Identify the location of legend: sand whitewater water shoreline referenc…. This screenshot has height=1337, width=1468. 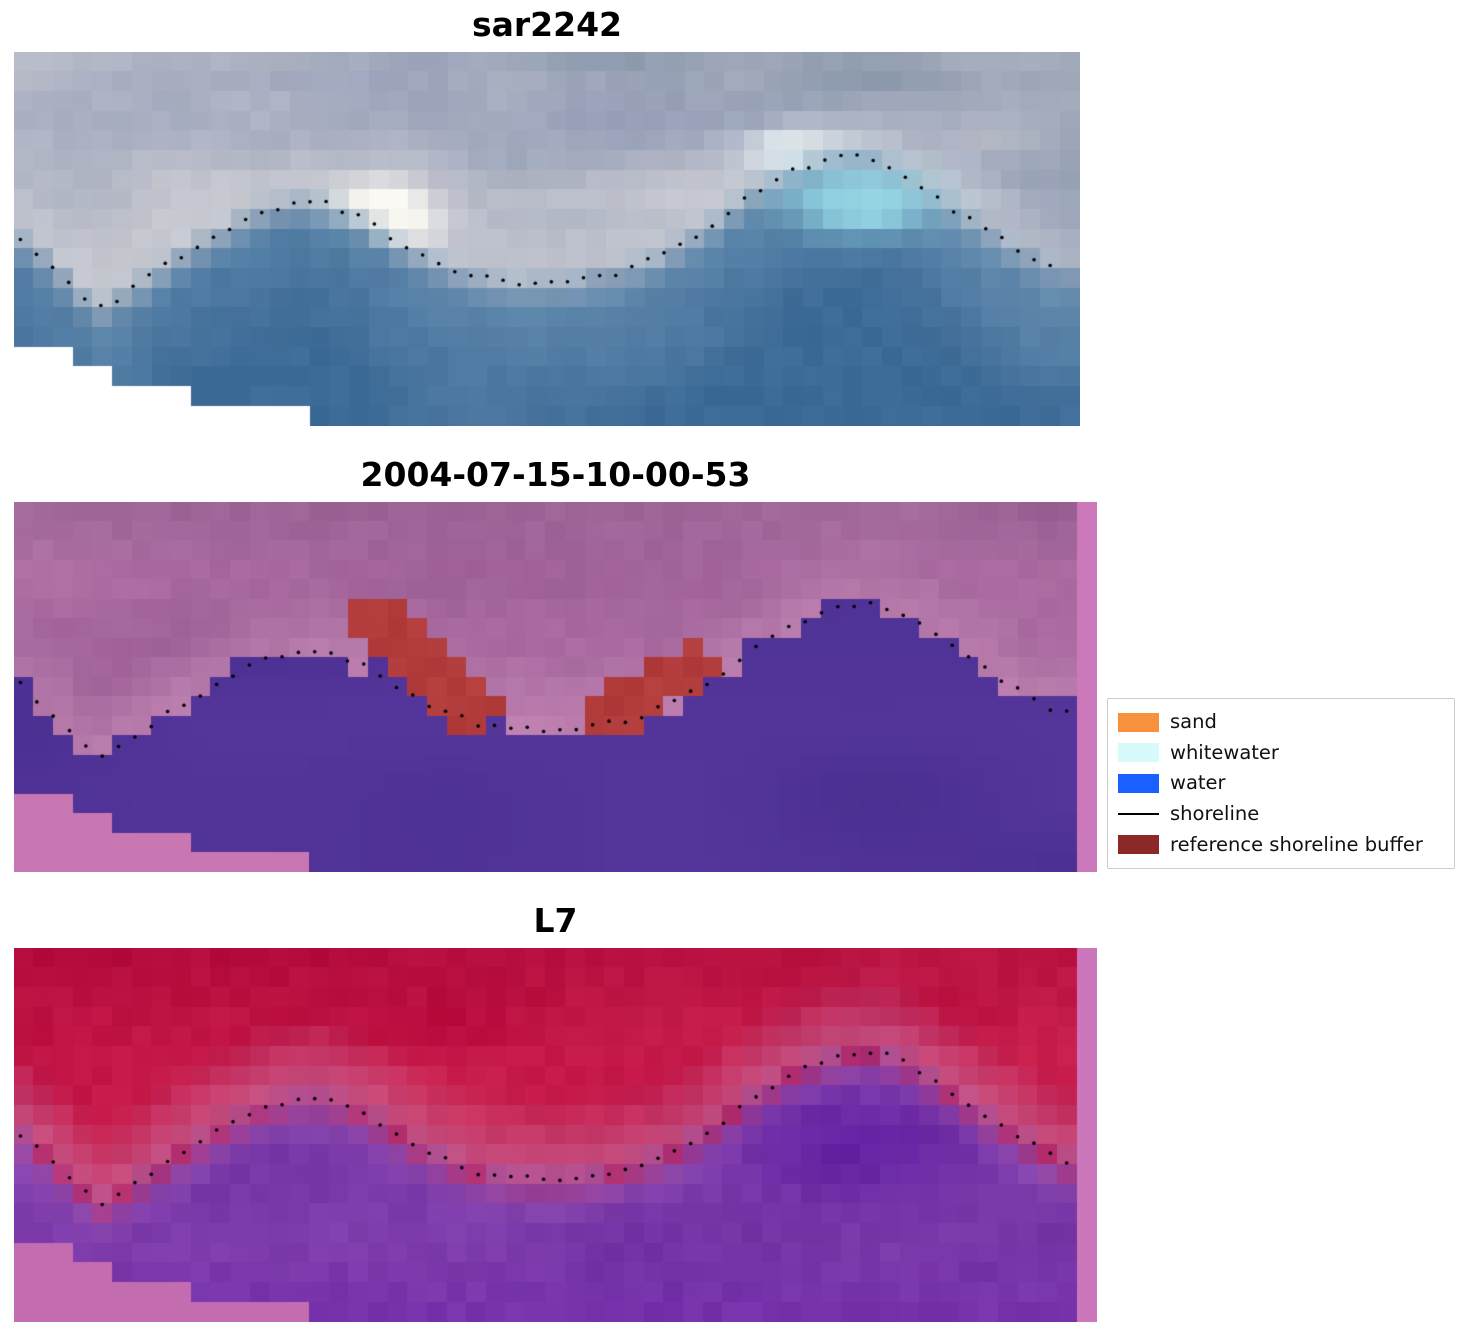
(1281, 783).